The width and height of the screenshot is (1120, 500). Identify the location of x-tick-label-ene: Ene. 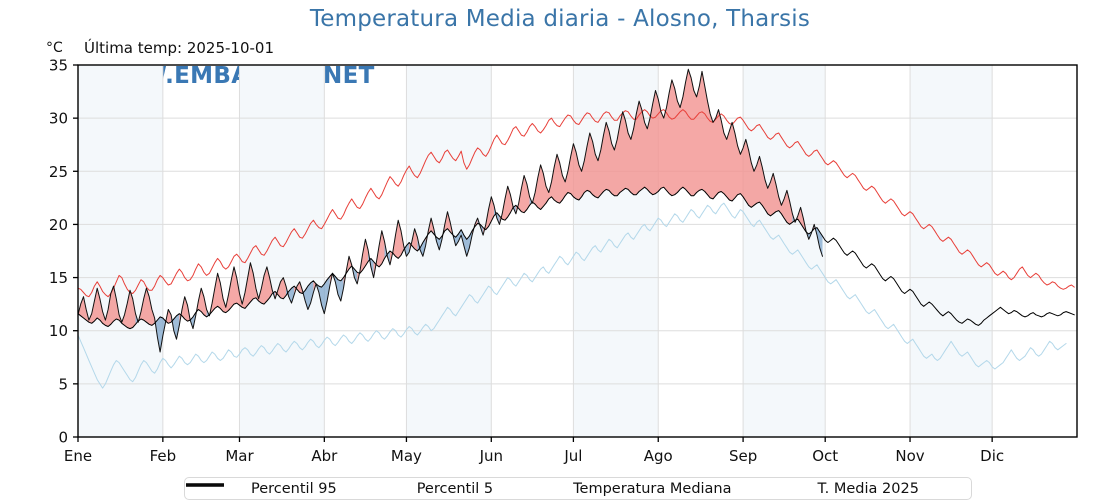
(78, 456).